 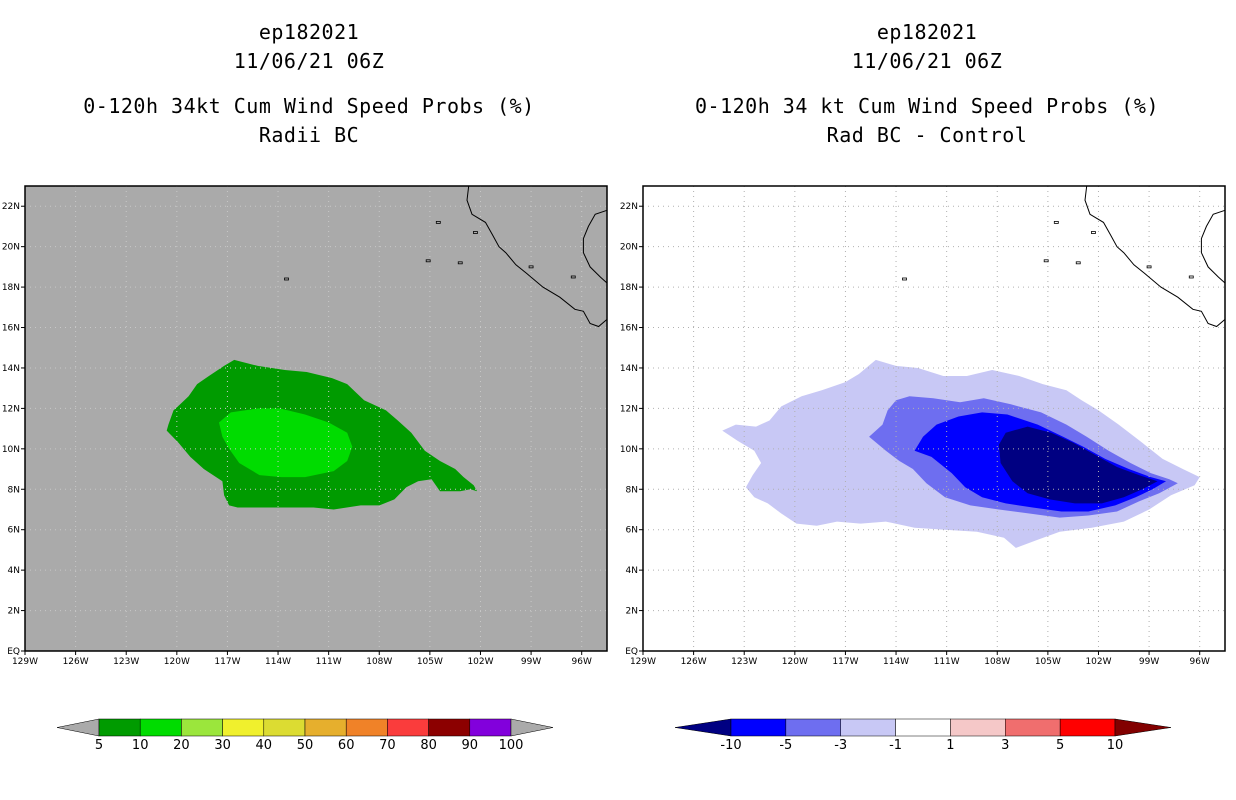 What do you see at coordinates (629, 248) in the screenshot?
I see `right-lat-label: 20N` at bounding box center [629, 248].